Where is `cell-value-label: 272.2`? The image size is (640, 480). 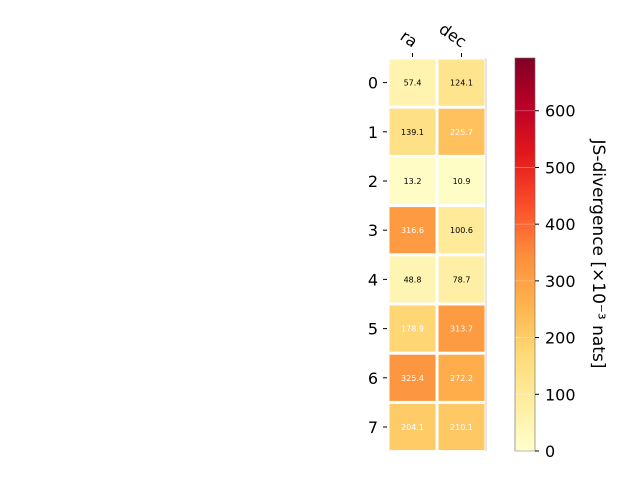
cell-value-label: 272.2 is located at coordinates (461, 378).